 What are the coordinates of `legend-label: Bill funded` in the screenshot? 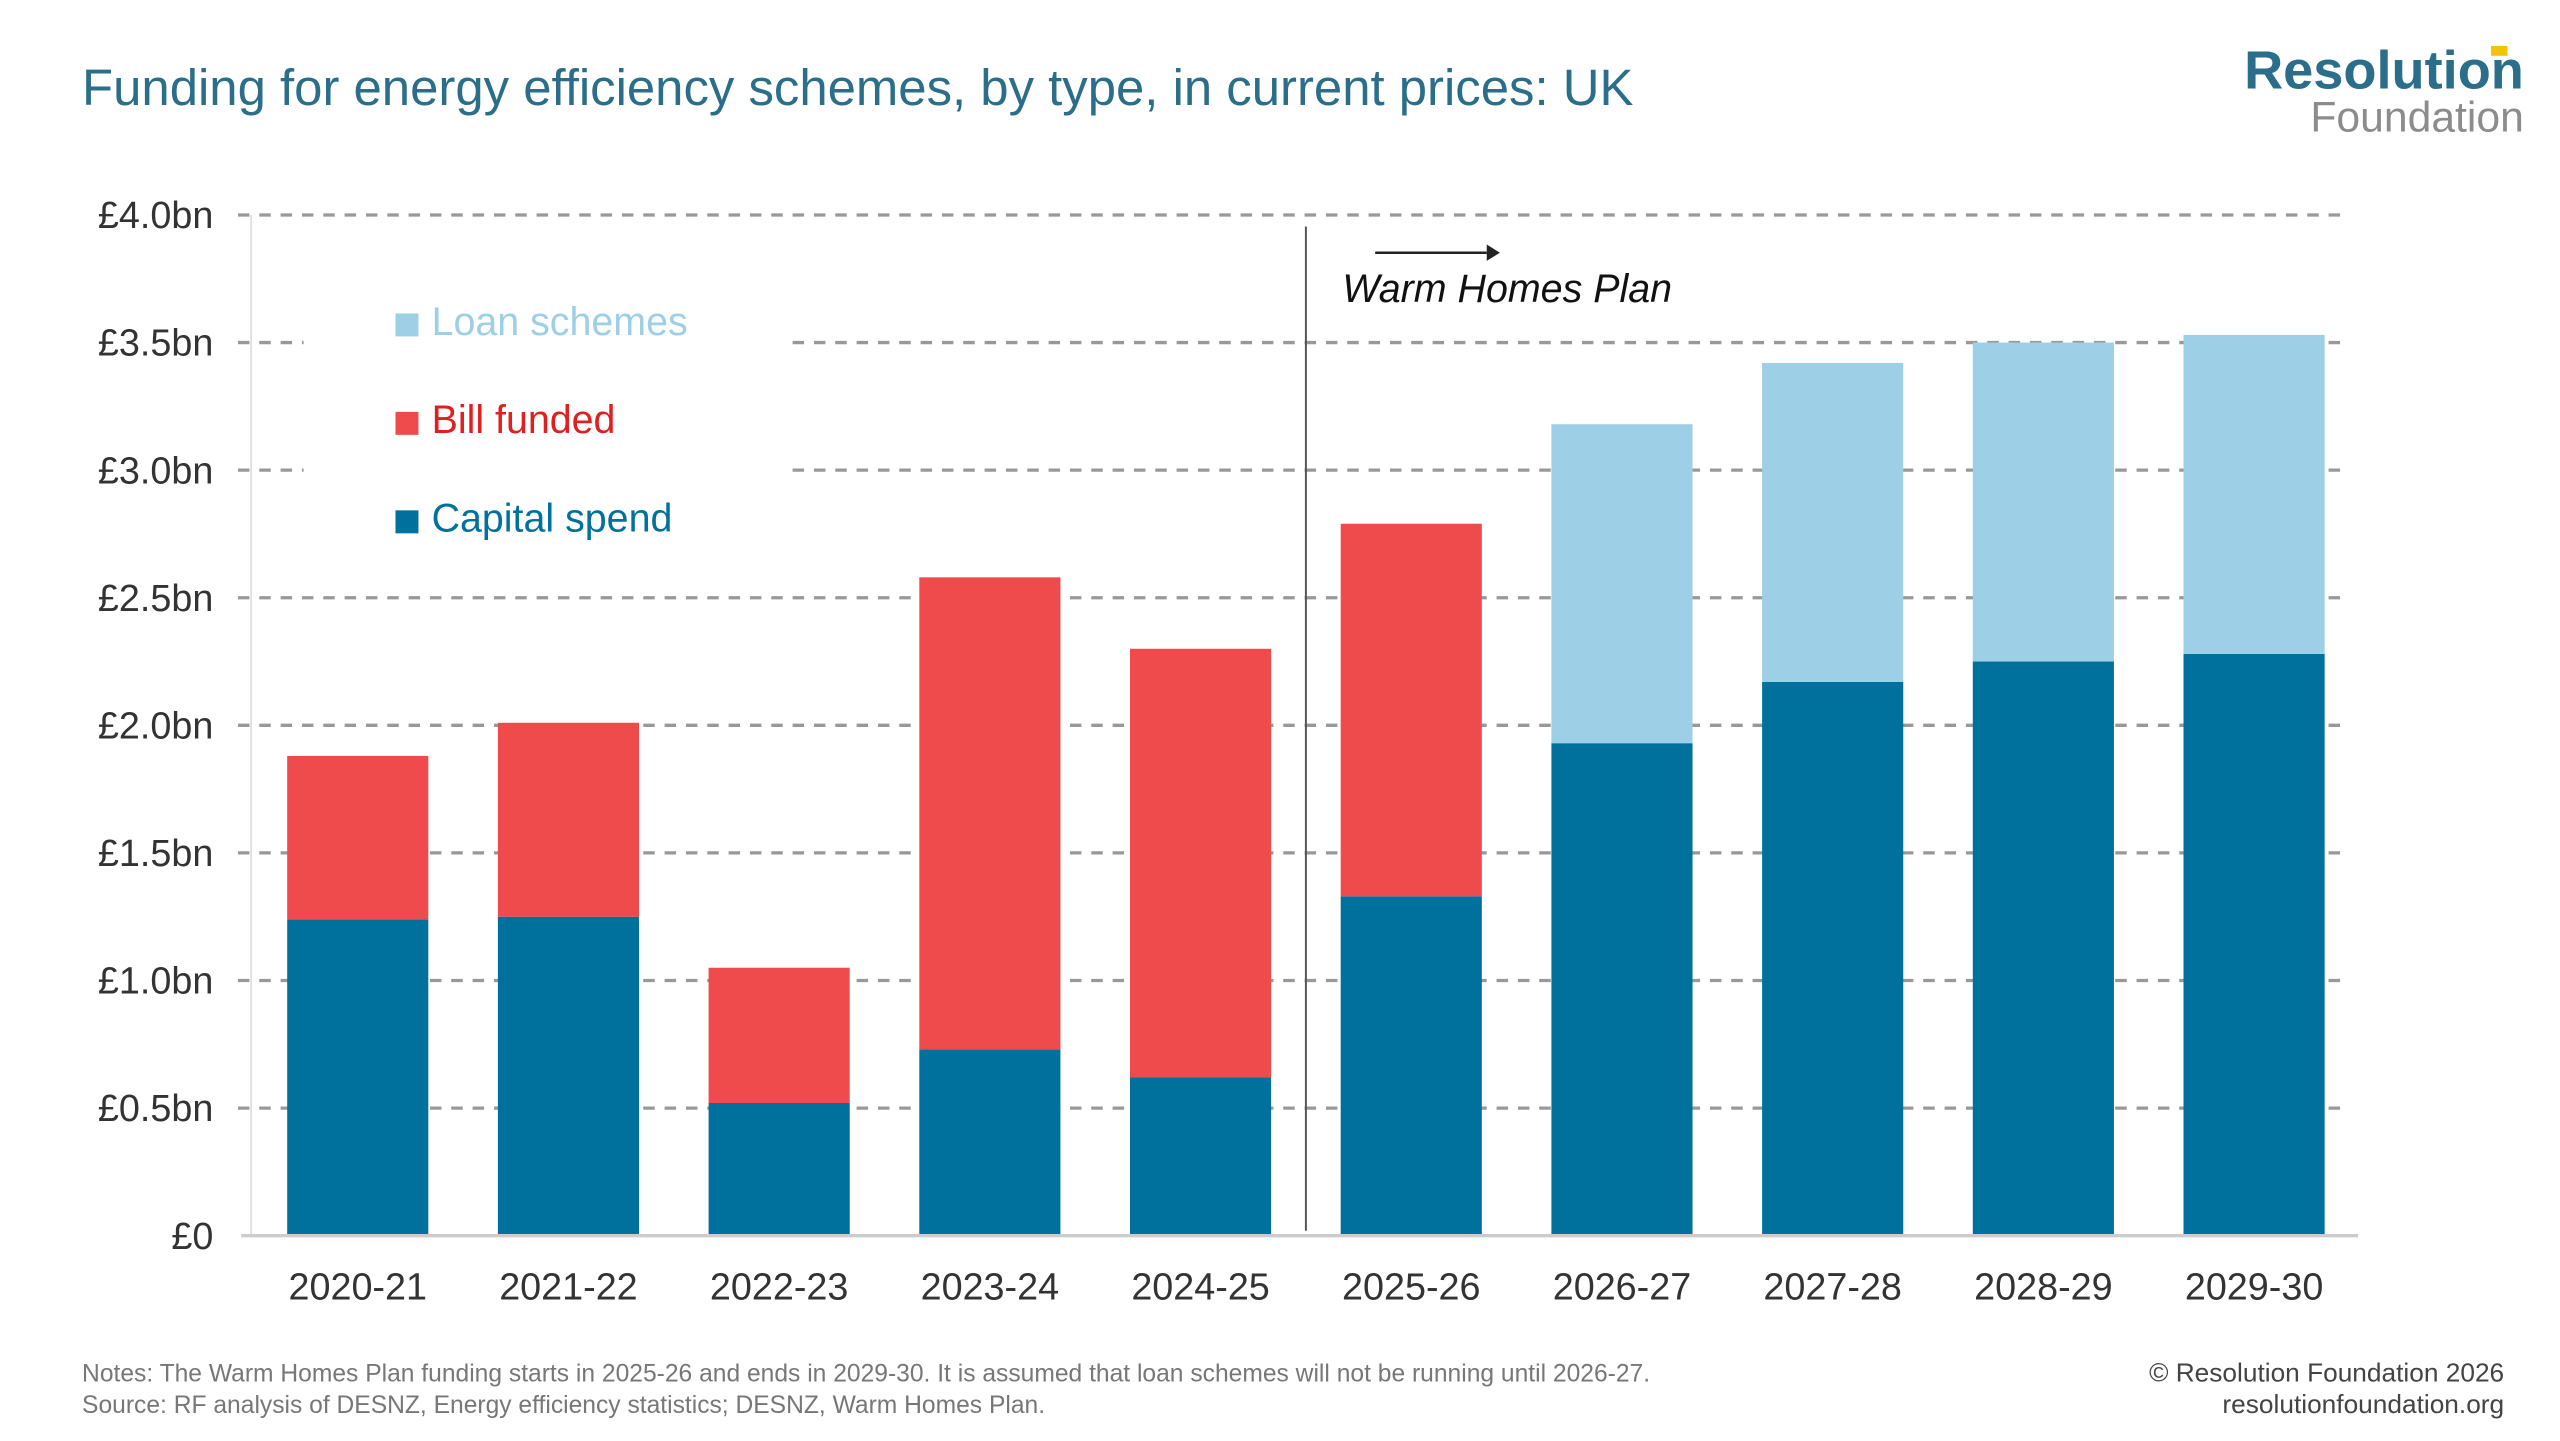 It's located at (524, 420).